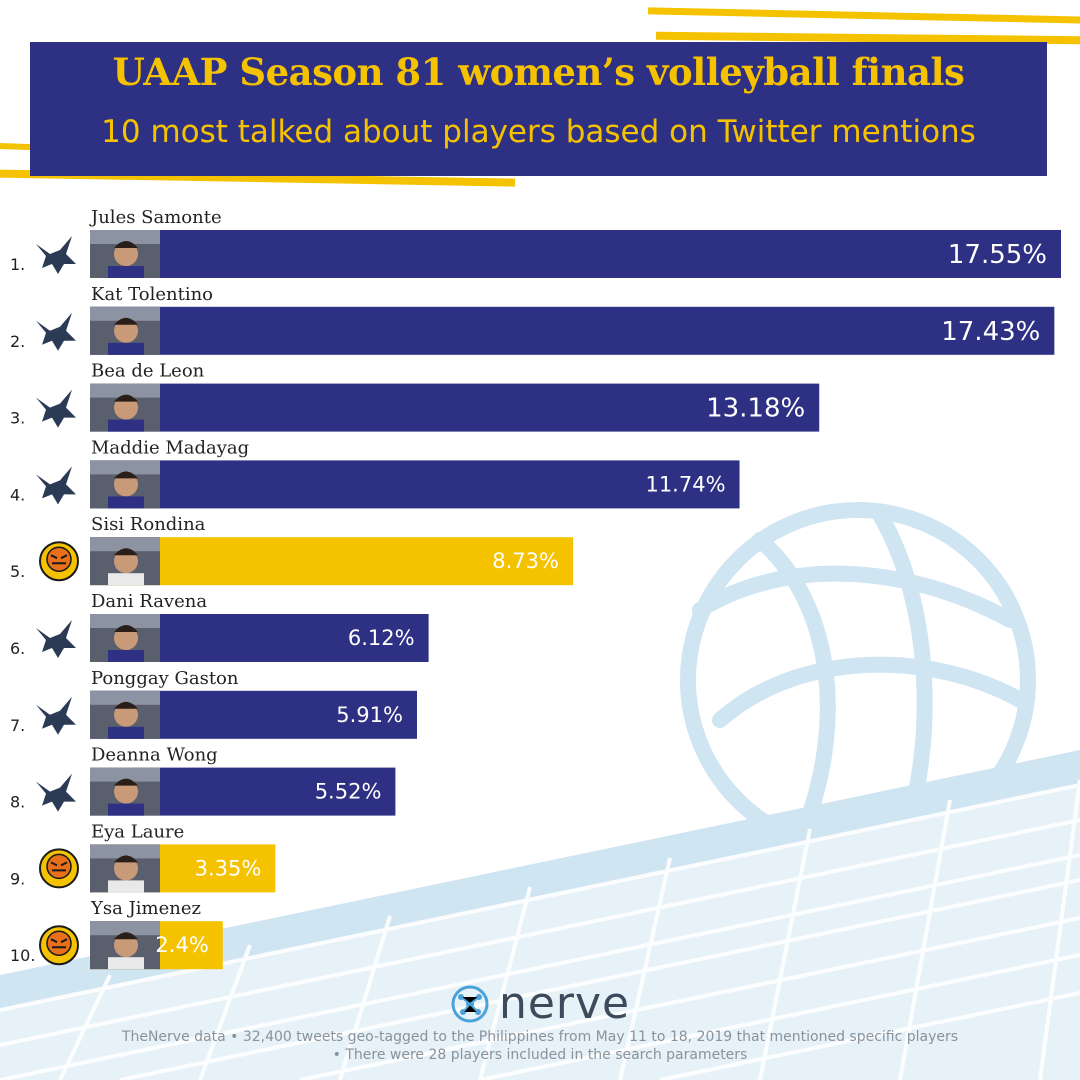  I want to click on rank-label: 1., so click(17, 264).